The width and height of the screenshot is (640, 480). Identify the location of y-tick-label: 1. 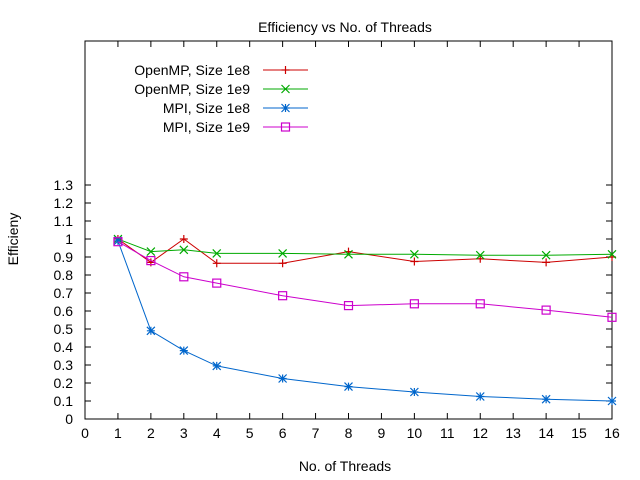
(69, 239).